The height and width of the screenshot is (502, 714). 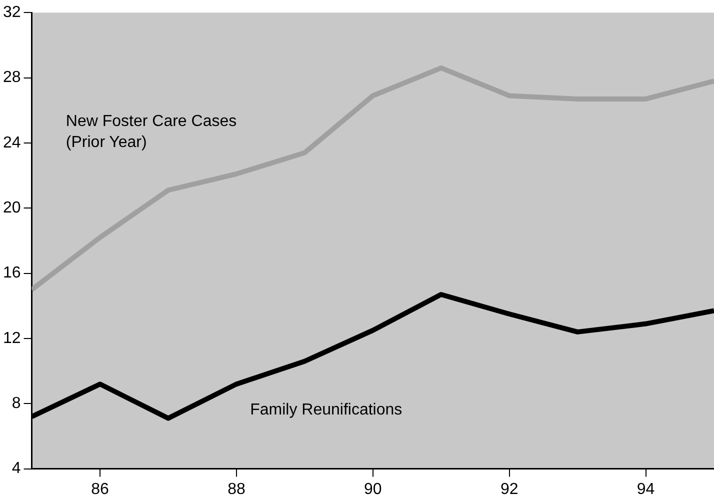 I want to click on y-tick-label: 12, so click(x=12, y=338).